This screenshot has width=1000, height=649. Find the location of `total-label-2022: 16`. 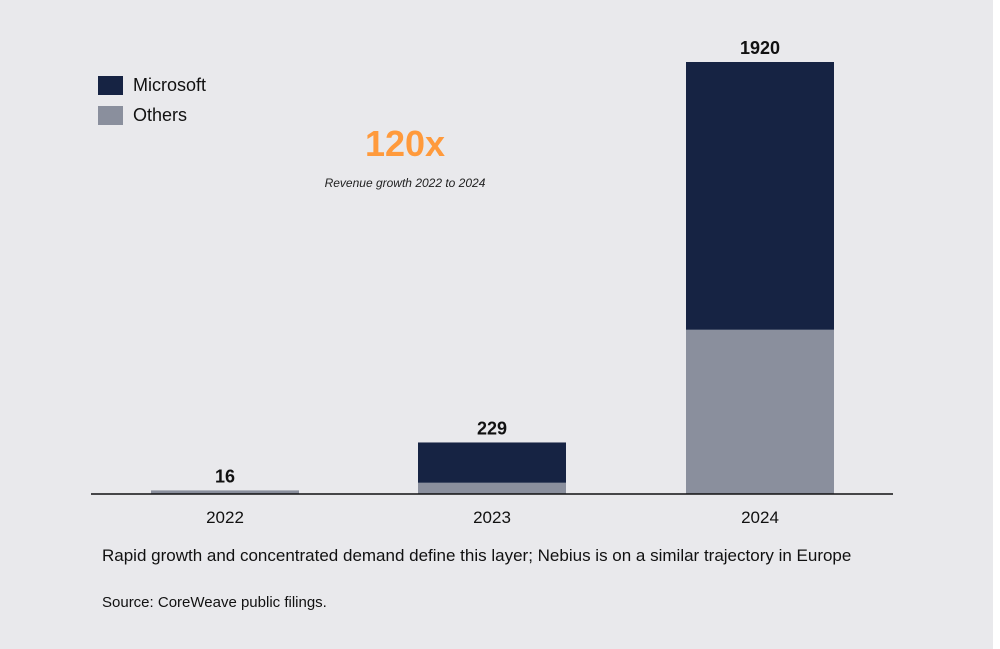

total-label-2022: 16 is located at coordinates (225, 476).